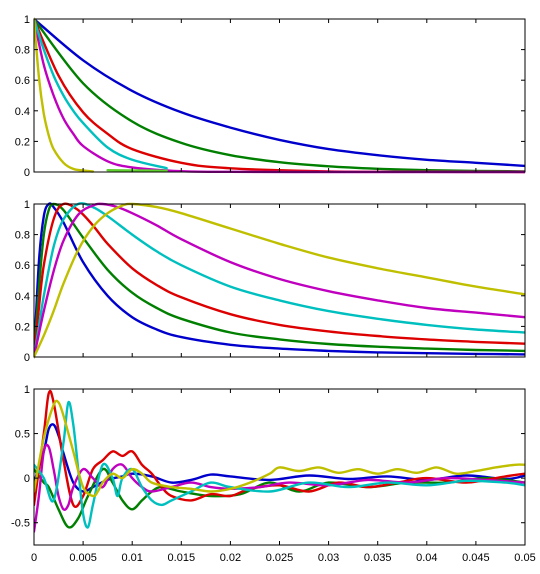 The image size is (540, 574). I want to click on x-tick-label: 0.005, so click(83, 558).